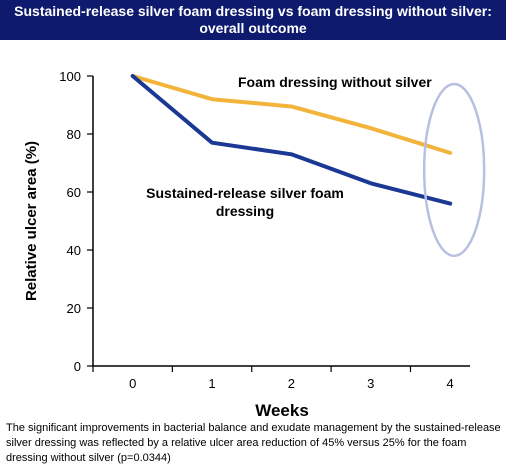  Describe the element at coordinates (253, 28) in the screenshot. I see `chart-title-line-2: overall outcome` at that location.